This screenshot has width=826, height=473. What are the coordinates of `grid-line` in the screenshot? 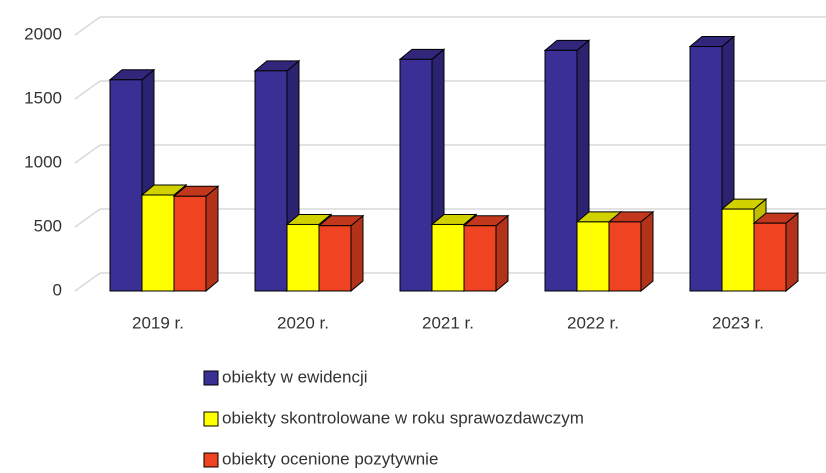 It's located at (450, 26).